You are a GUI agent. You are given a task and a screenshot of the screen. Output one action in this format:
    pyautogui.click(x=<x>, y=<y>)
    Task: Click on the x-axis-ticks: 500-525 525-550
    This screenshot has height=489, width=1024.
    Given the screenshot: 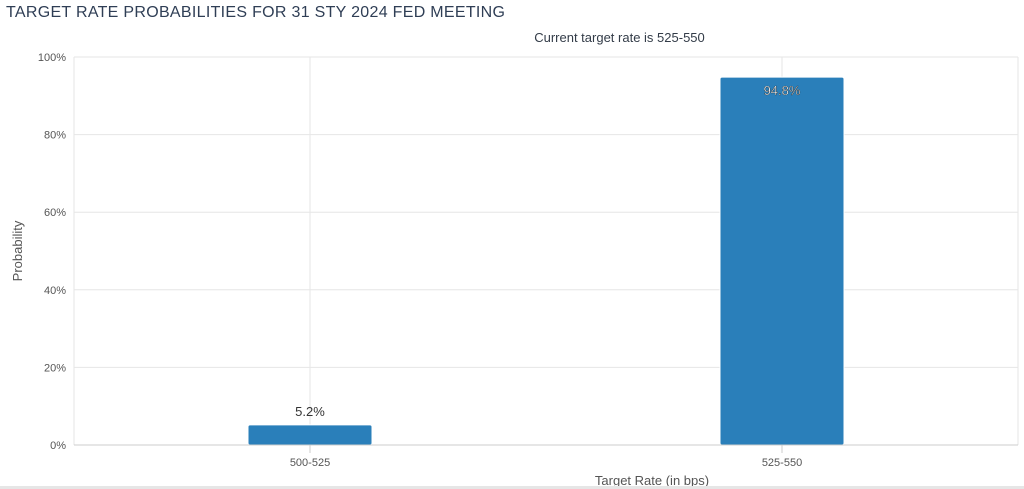 What is the action you would take?
    pyautogui.click(x=546, y=457)
    